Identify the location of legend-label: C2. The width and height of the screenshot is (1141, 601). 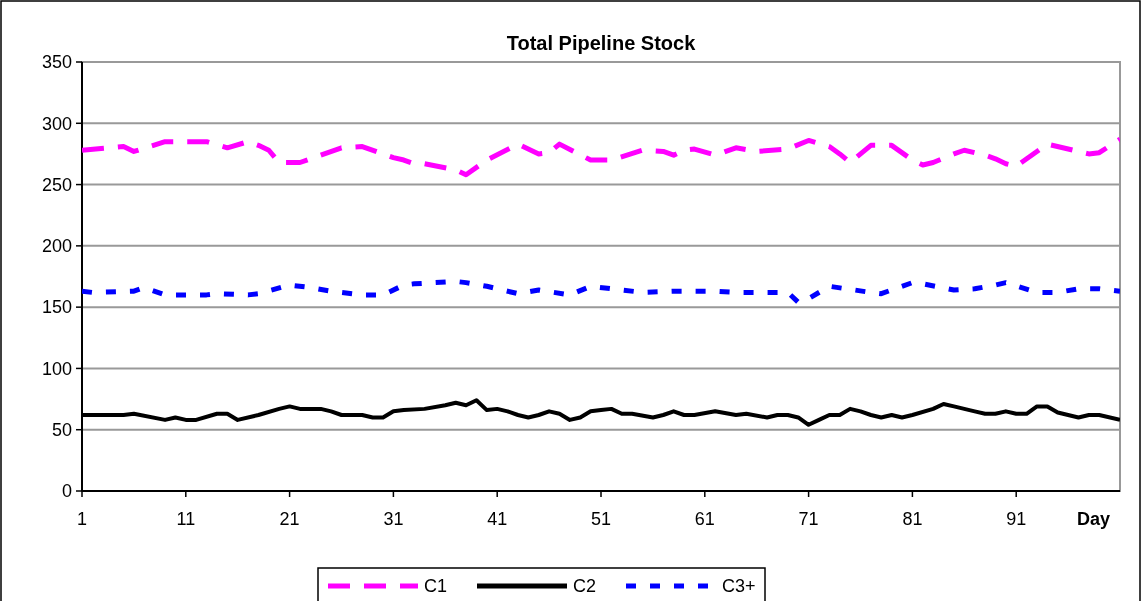
(585, 586).